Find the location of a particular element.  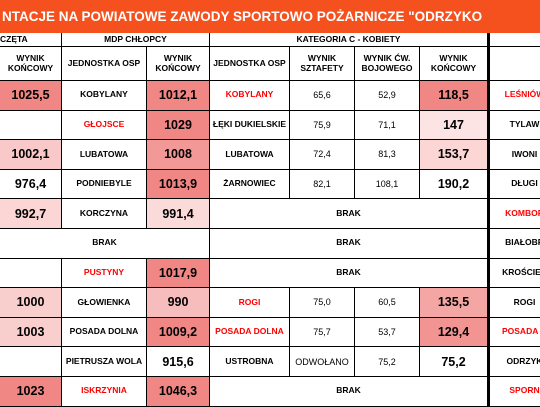

cell: 129,4 is located at coordinates (454, 332).